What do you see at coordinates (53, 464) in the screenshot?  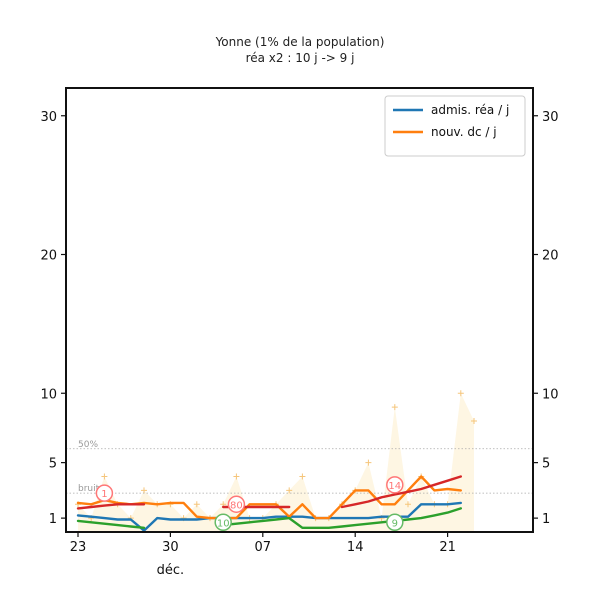 I see `y-tick-label-left: 5` at bounding box center [53, 464].